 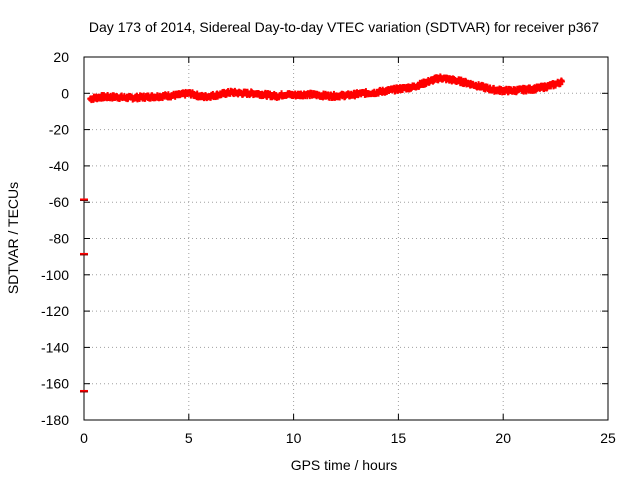 What do you see at coordinates (561, 81) in the screenshot?
I see `data-point` at bounding box center [561, 81].